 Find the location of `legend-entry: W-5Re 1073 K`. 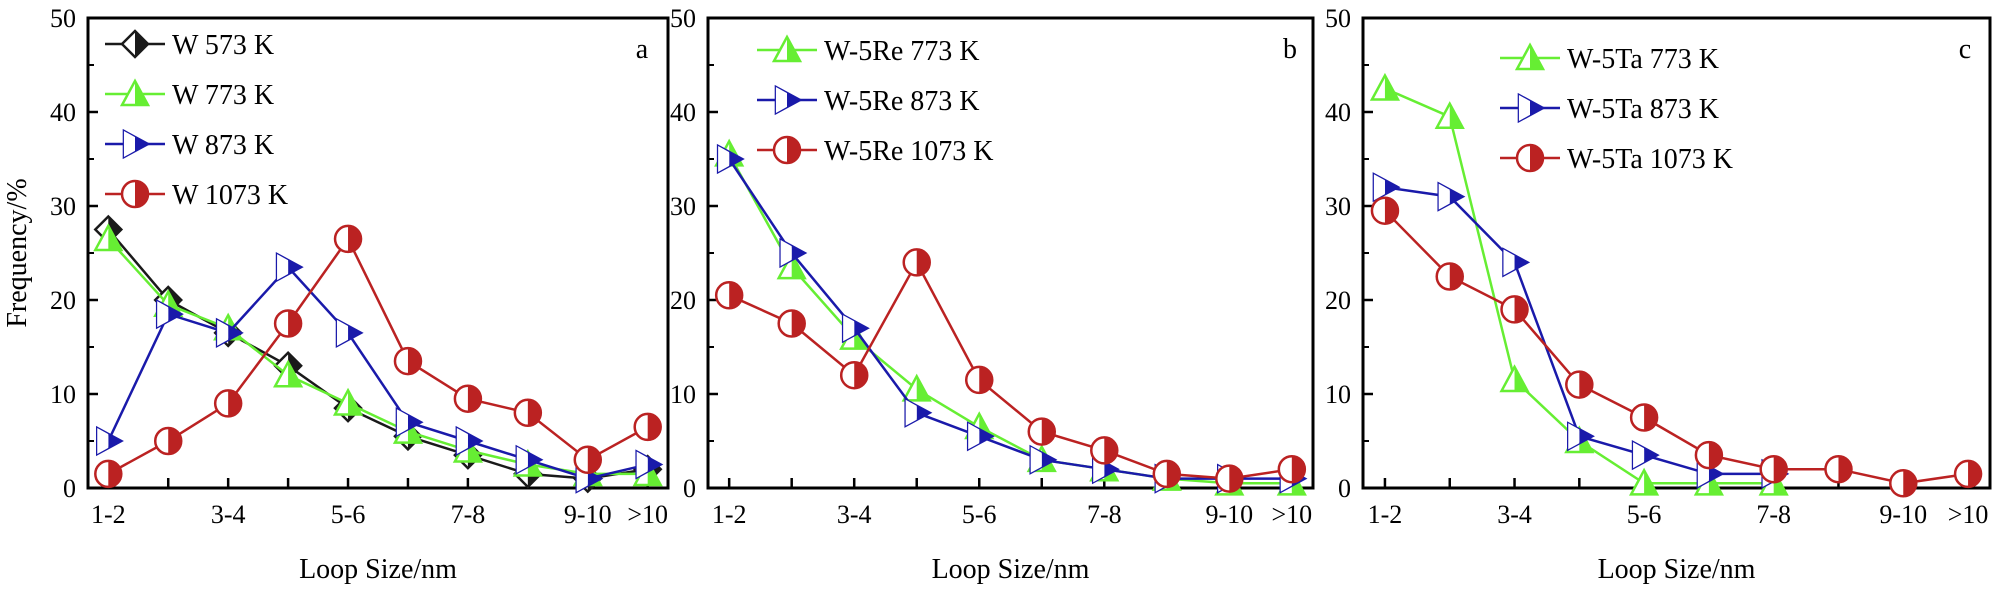

legend-entry: W-5Re 1073 K is located at coordinates (875, 151).